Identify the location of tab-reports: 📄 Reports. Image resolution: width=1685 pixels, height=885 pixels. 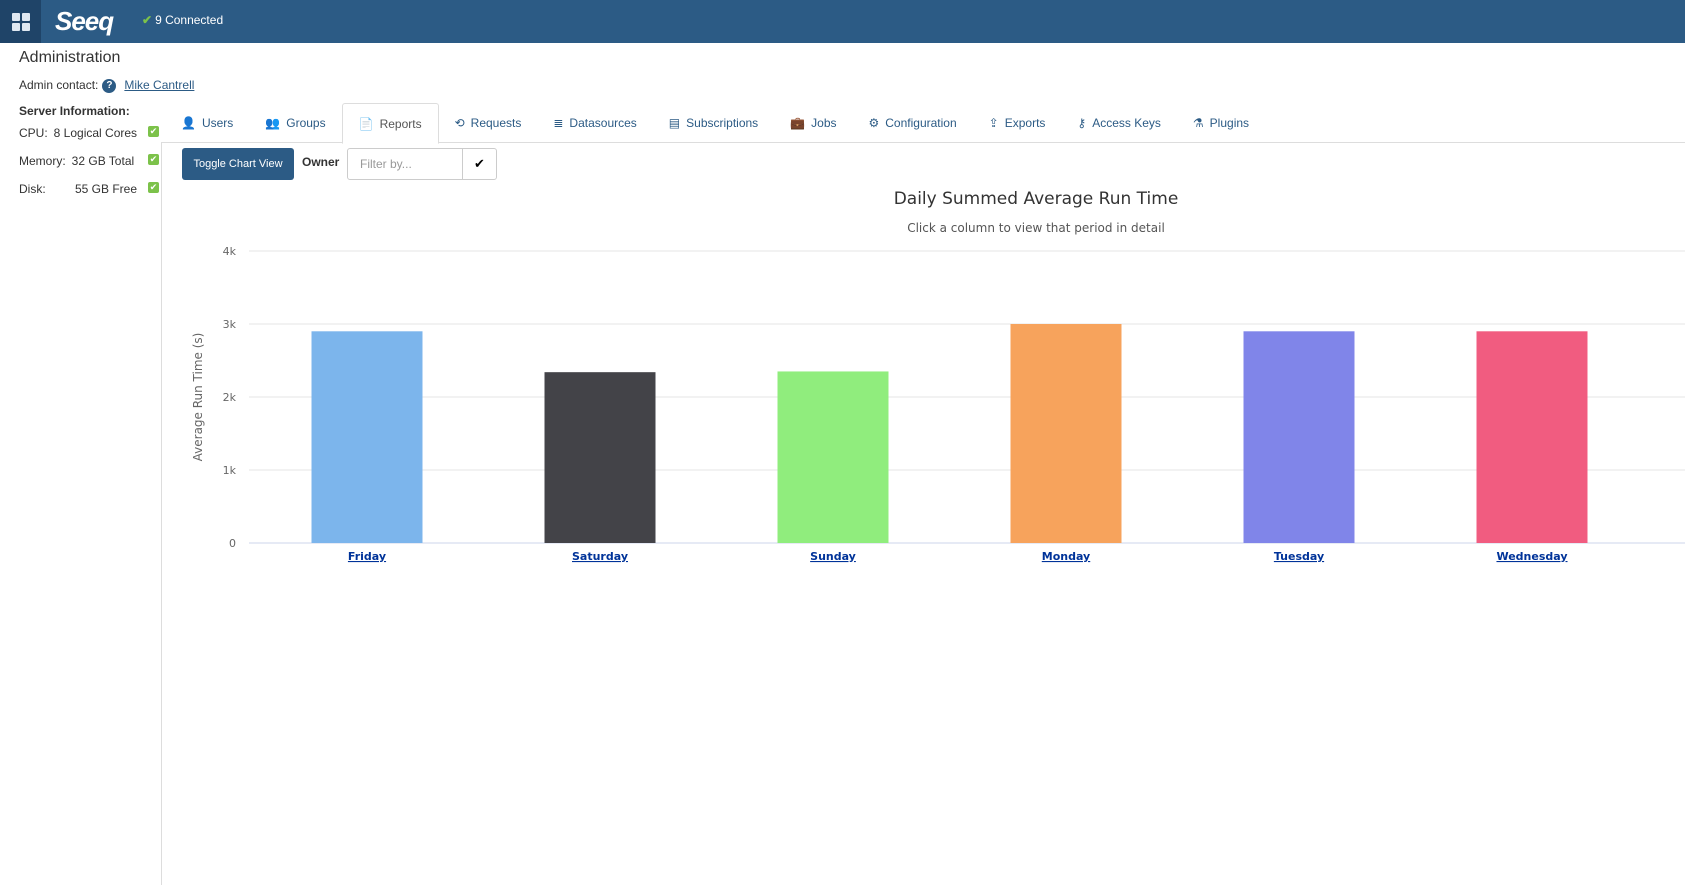
(390, 123).